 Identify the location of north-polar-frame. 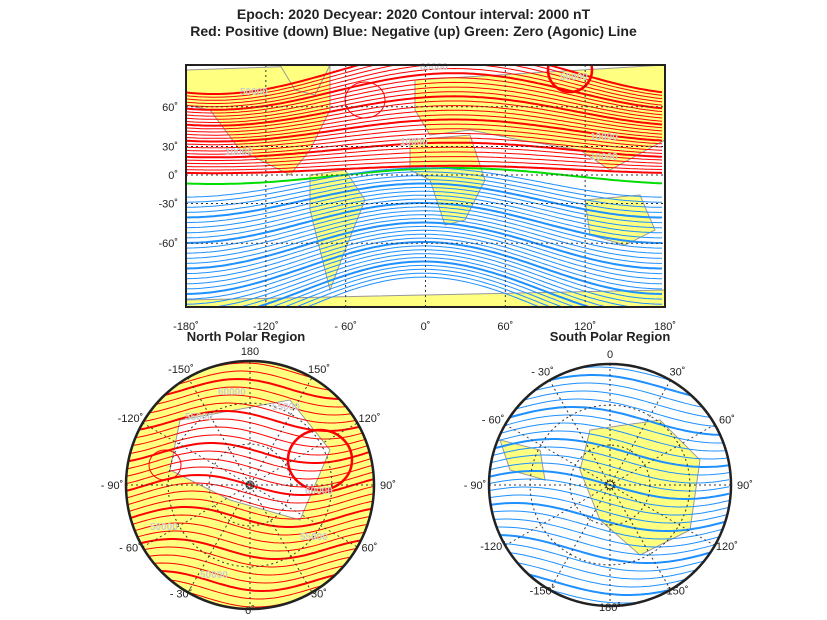
(250, 485).